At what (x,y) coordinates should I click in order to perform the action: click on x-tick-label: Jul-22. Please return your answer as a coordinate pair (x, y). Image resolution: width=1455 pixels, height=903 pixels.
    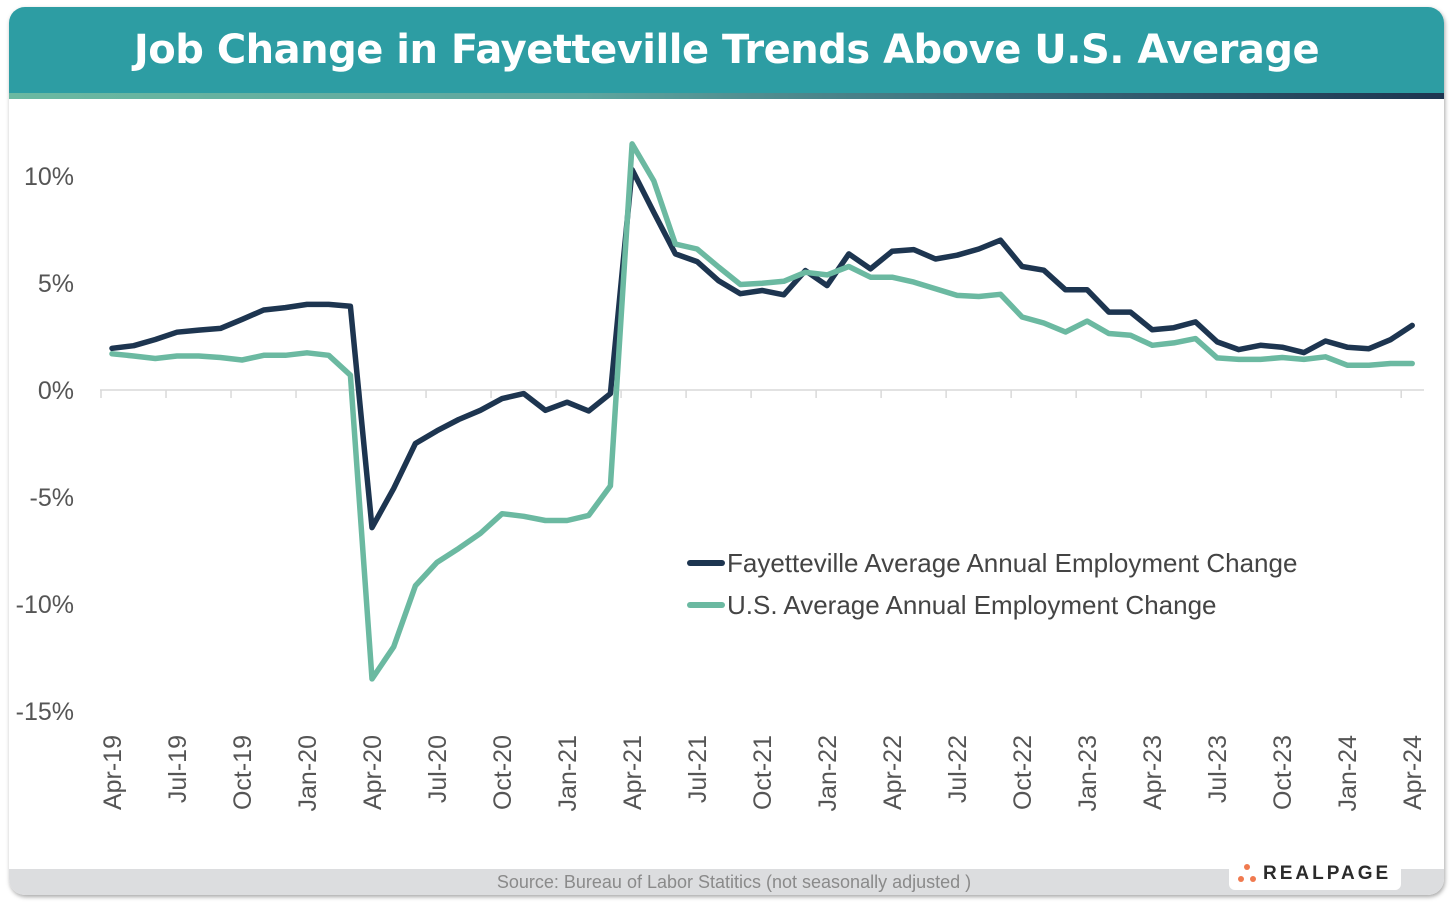
    Looking at the image, I should click on (958, 769).